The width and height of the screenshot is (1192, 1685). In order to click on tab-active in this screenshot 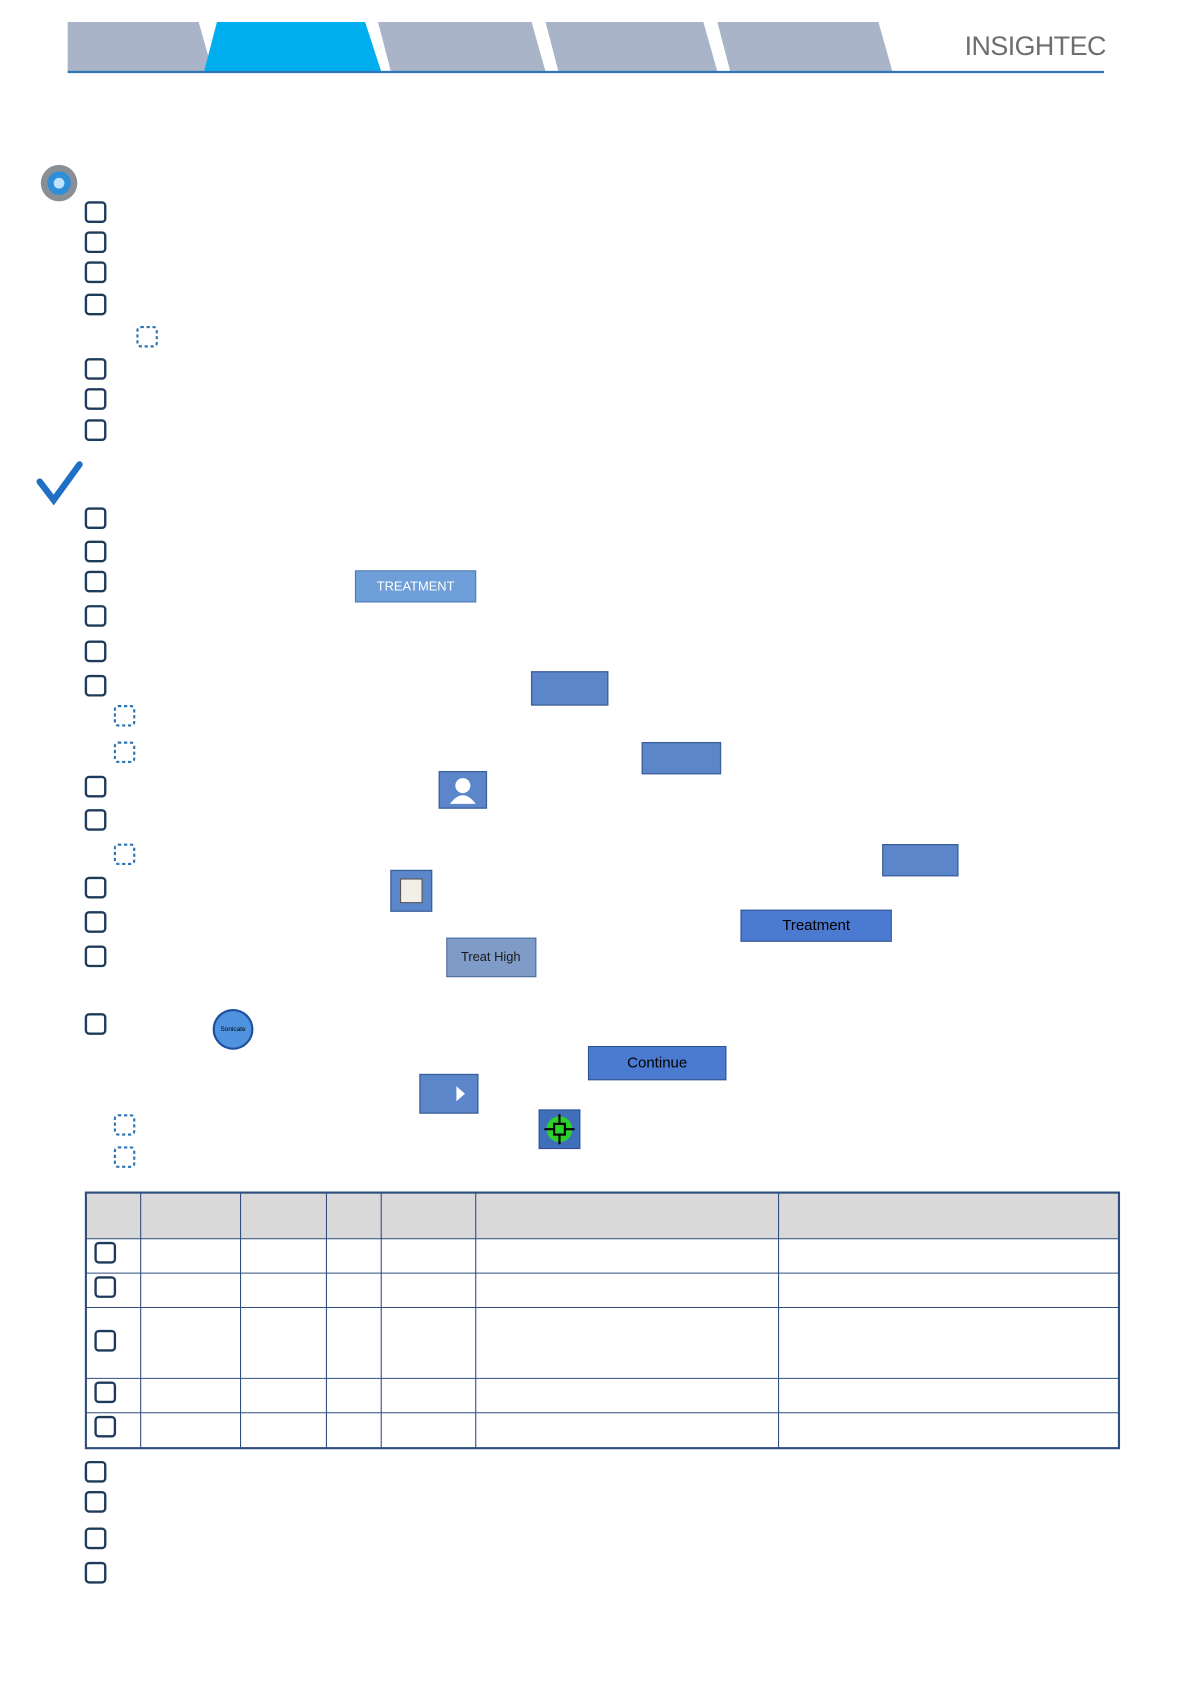, I will do `click(293, 47)`.